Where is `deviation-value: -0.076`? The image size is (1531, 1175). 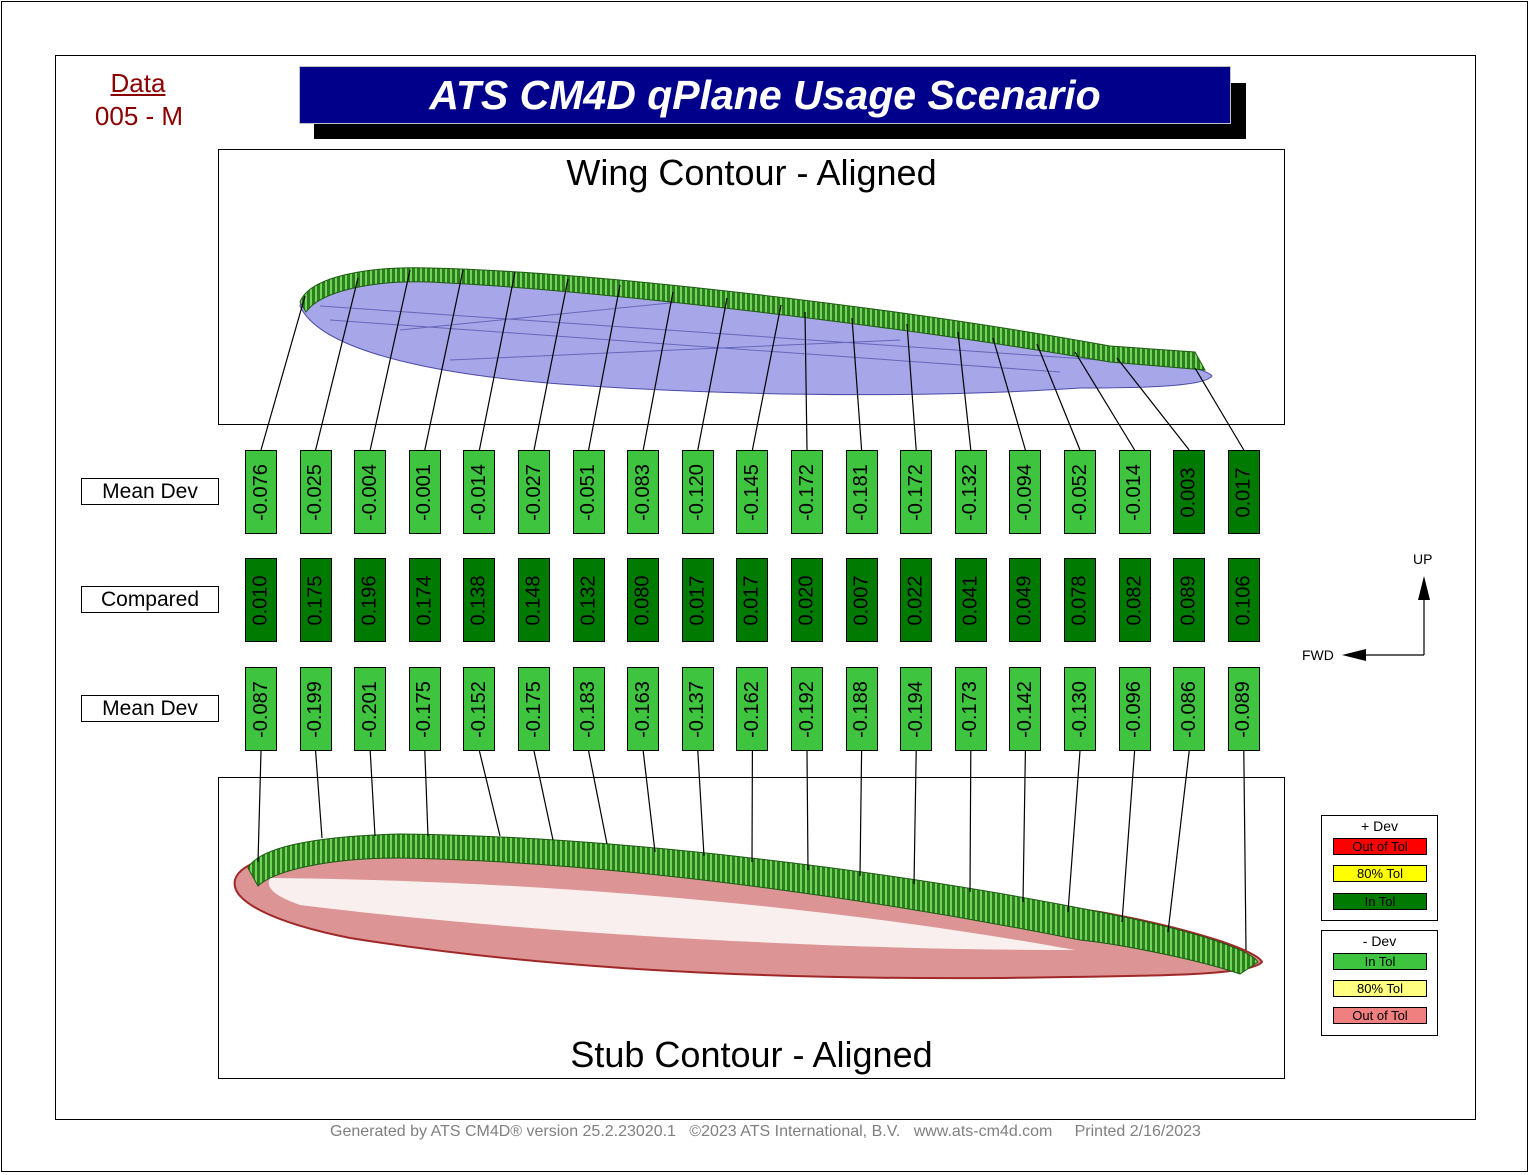
deviation-value: -0.076 is located at coordinates (260, 492).